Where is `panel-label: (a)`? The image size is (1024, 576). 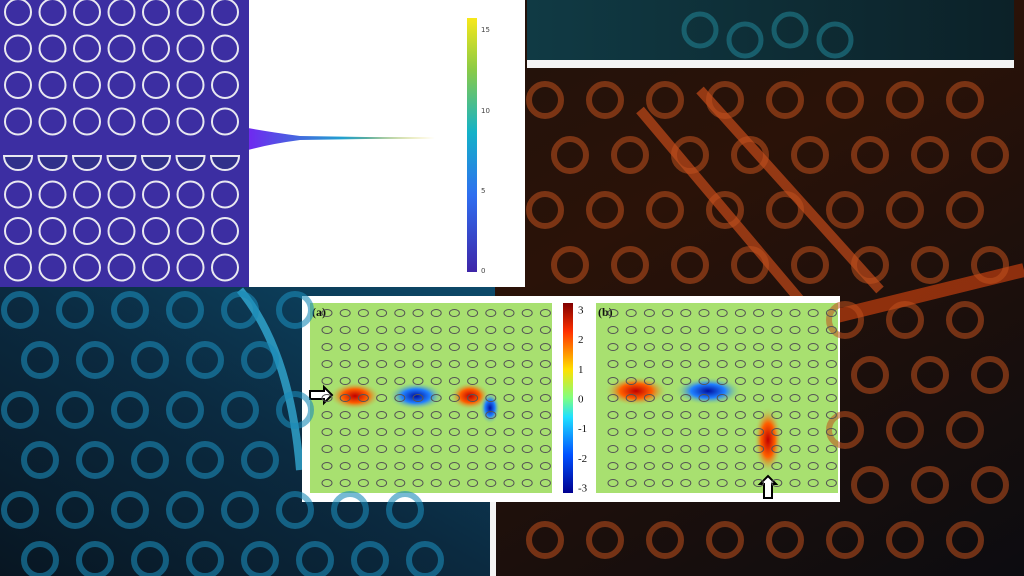 panel-label: (a) is located at coordinates (319, 312).